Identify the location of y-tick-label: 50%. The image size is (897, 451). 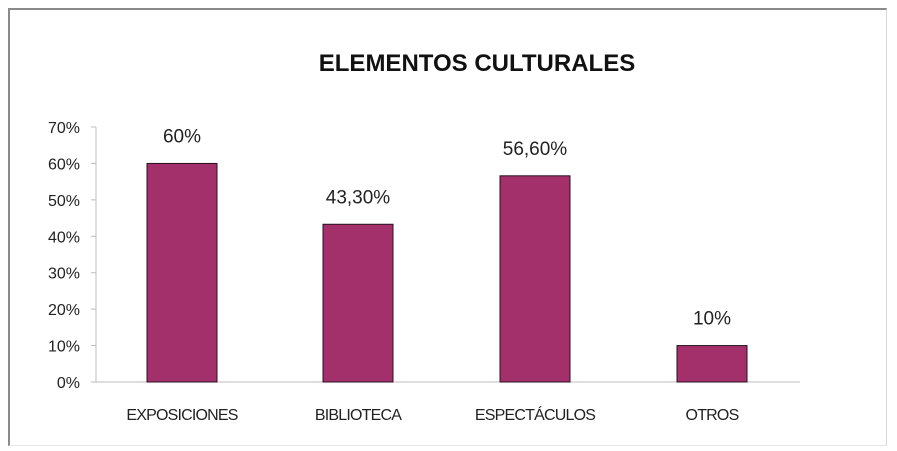
(64, 201).